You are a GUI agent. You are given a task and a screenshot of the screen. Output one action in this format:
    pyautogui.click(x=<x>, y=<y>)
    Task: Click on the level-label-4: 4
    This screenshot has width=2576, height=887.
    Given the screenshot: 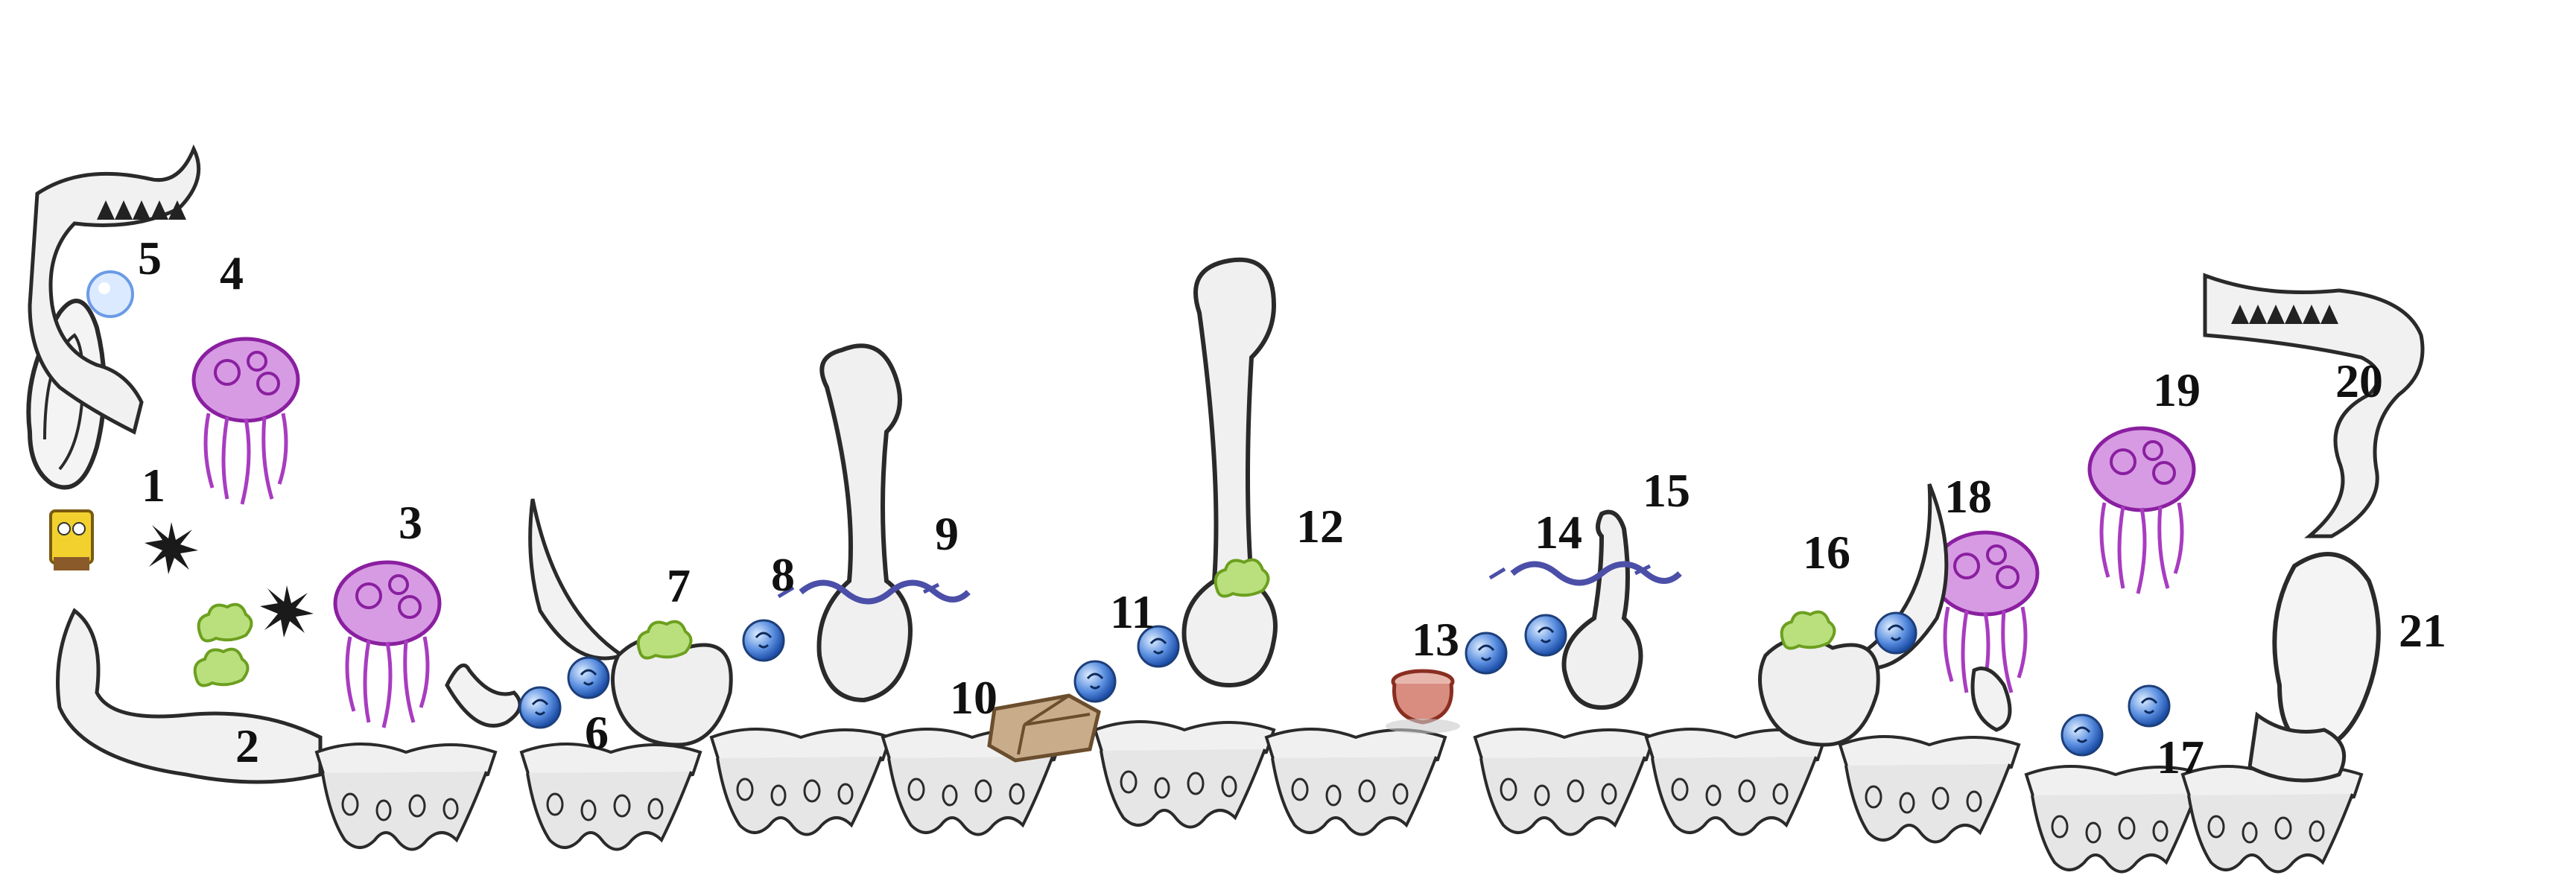 What is the action you would take?
    pyautogui.click(x=232, y=273)
    